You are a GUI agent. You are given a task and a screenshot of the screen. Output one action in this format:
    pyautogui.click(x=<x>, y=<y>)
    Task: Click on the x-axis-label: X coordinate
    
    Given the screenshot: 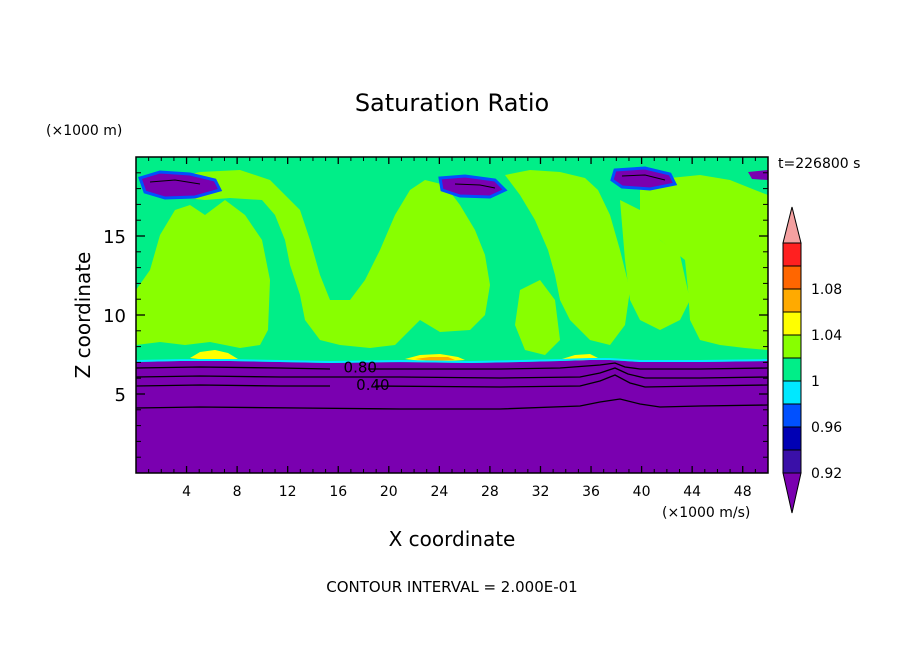 What is the action you would take?
    pyautogui.click(x=452, y=539)
    